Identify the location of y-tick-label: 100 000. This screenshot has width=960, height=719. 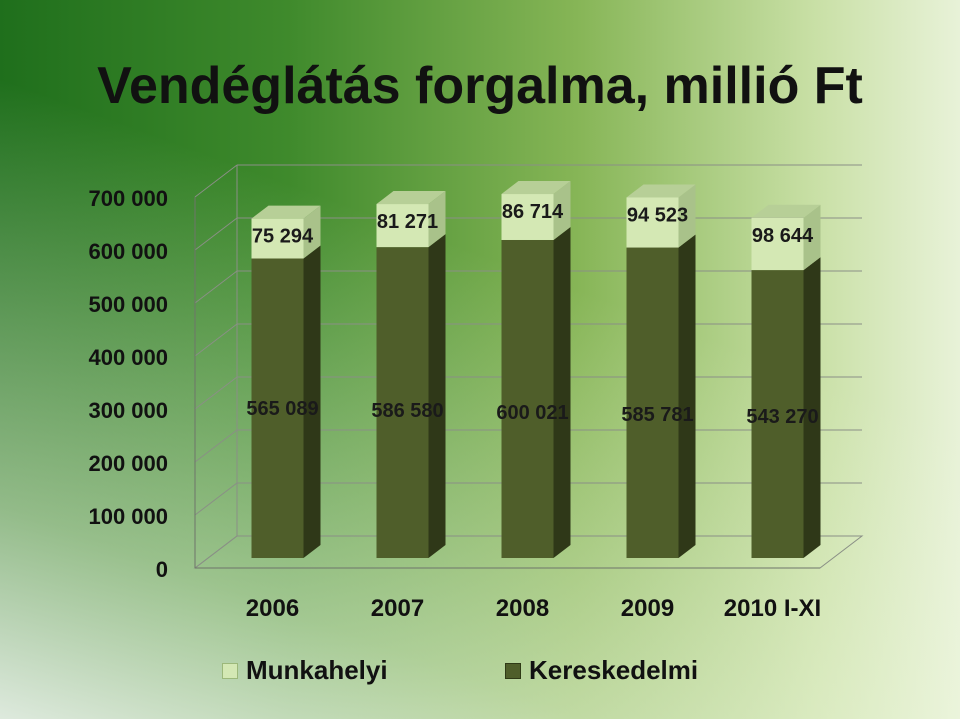
(128, 516).